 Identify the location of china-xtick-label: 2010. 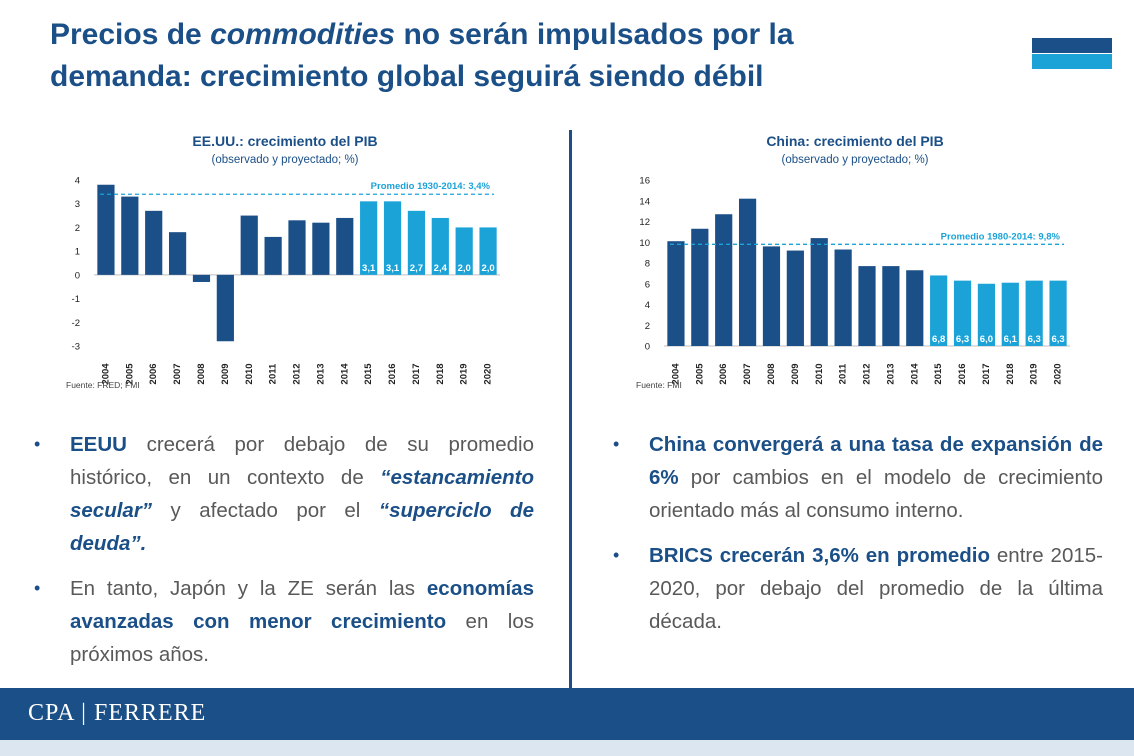
(819, 373).